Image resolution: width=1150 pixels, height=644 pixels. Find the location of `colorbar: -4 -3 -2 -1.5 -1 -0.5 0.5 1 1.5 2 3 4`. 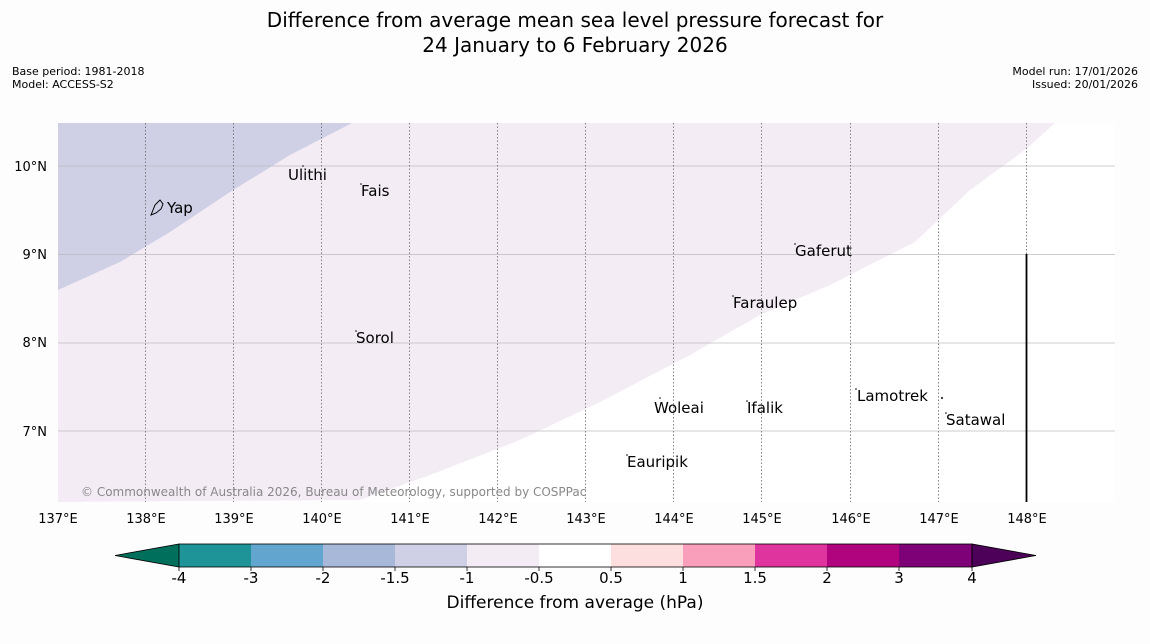

colorbar: -4 -3 -2 -1.5 -1 -0.5 0.5 1 1.5 2 3 4 is located at coordinates (575, 565).